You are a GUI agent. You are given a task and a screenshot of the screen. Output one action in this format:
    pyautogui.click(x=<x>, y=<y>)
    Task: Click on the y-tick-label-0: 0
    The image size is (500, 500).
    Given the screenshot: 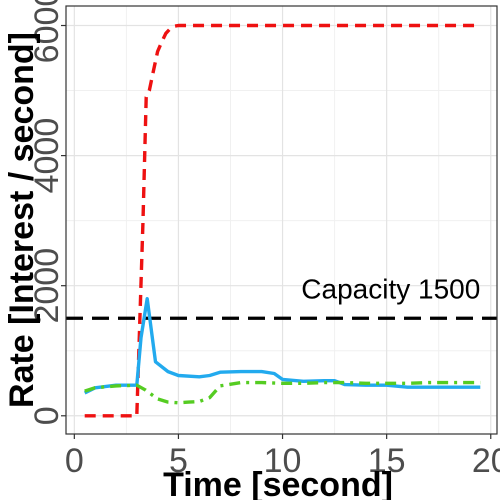 What is the action you would take?
    pyautogui.click(x=47, y=415)
    